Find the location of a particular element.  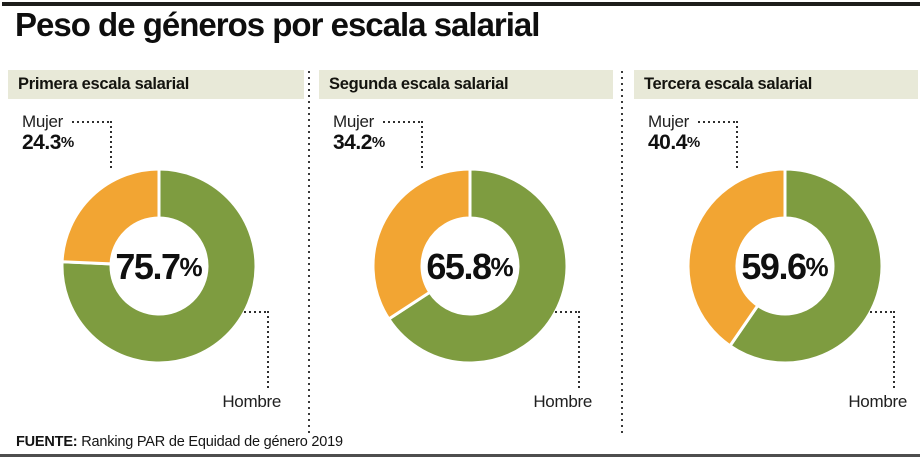

female-percentage: 34.2% is located at coordinates (359, 143).